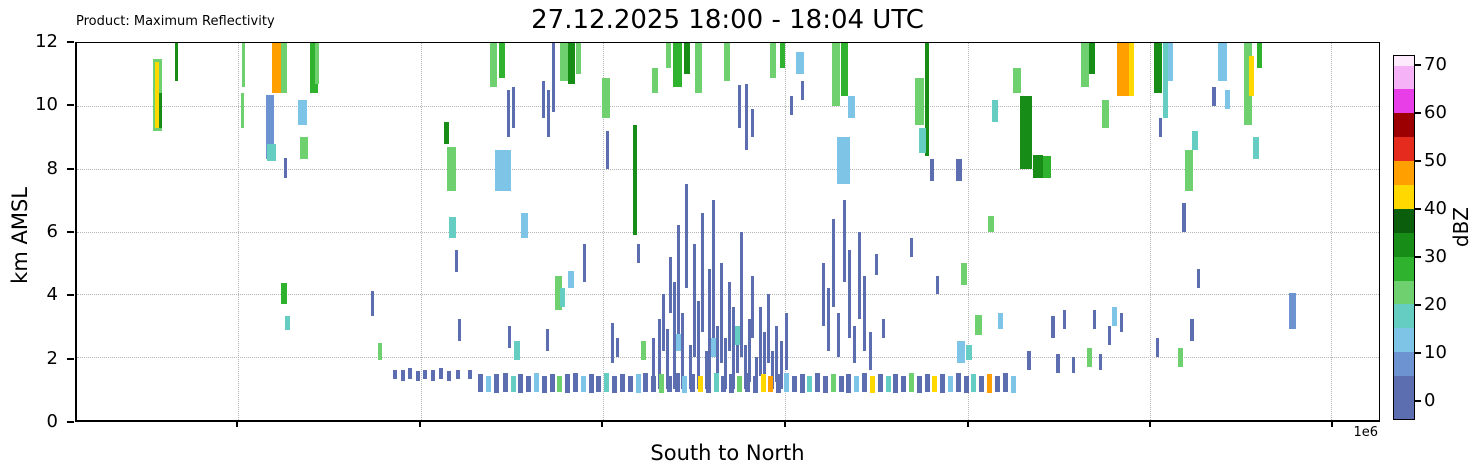 The image size is (1482, 470). Describe the element at coordinates (1435, 208) in the screenshot. I see `colorbar-tick-label: 40` at that location.